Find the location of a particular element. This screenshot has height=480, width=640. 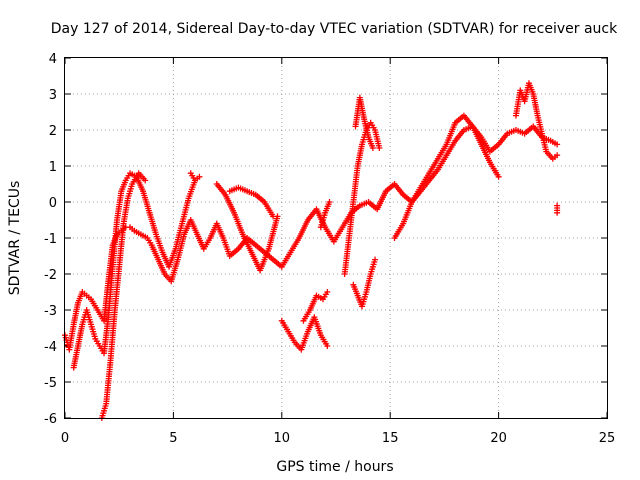

x-tick-label: 0 is located at coordinates (65, 438).